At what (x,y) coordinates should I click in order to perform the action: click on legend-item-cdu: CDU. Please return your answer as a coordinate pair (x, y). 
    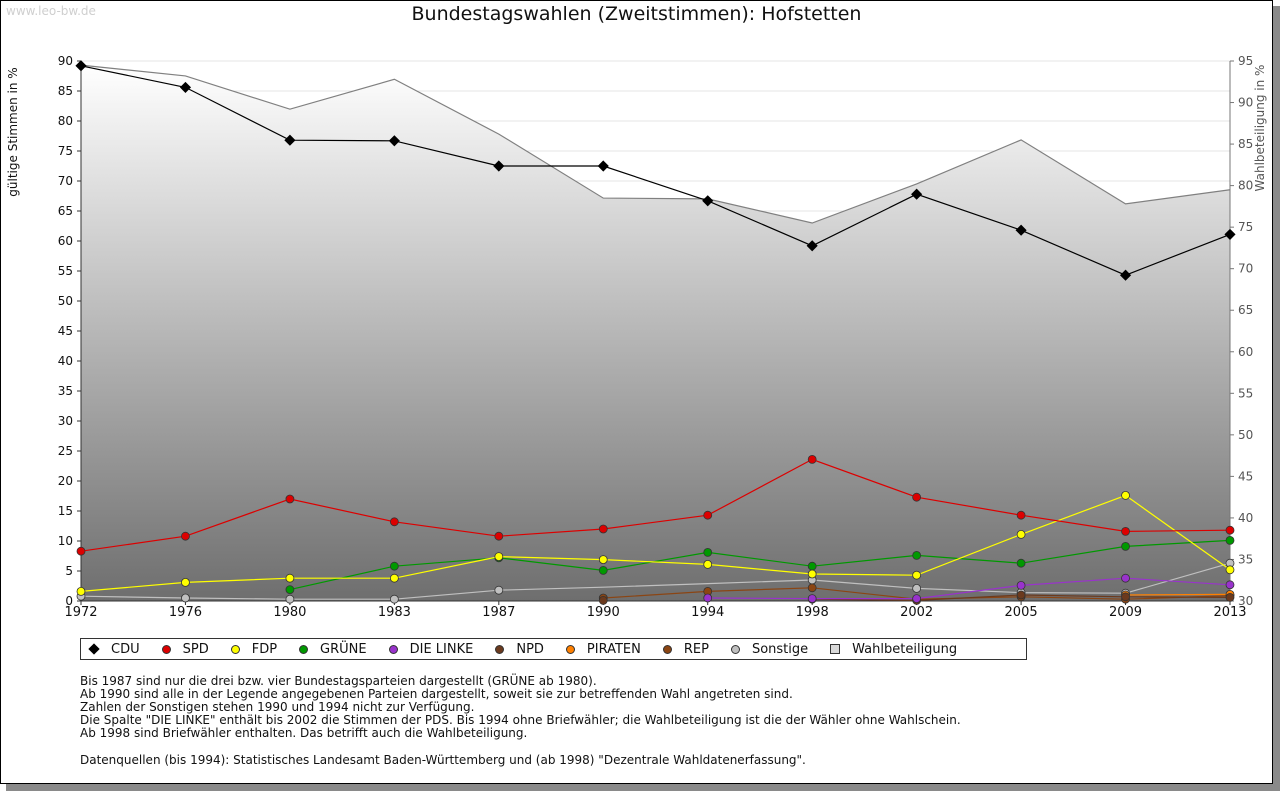
    Looking at the image, I should click on (114, 649).